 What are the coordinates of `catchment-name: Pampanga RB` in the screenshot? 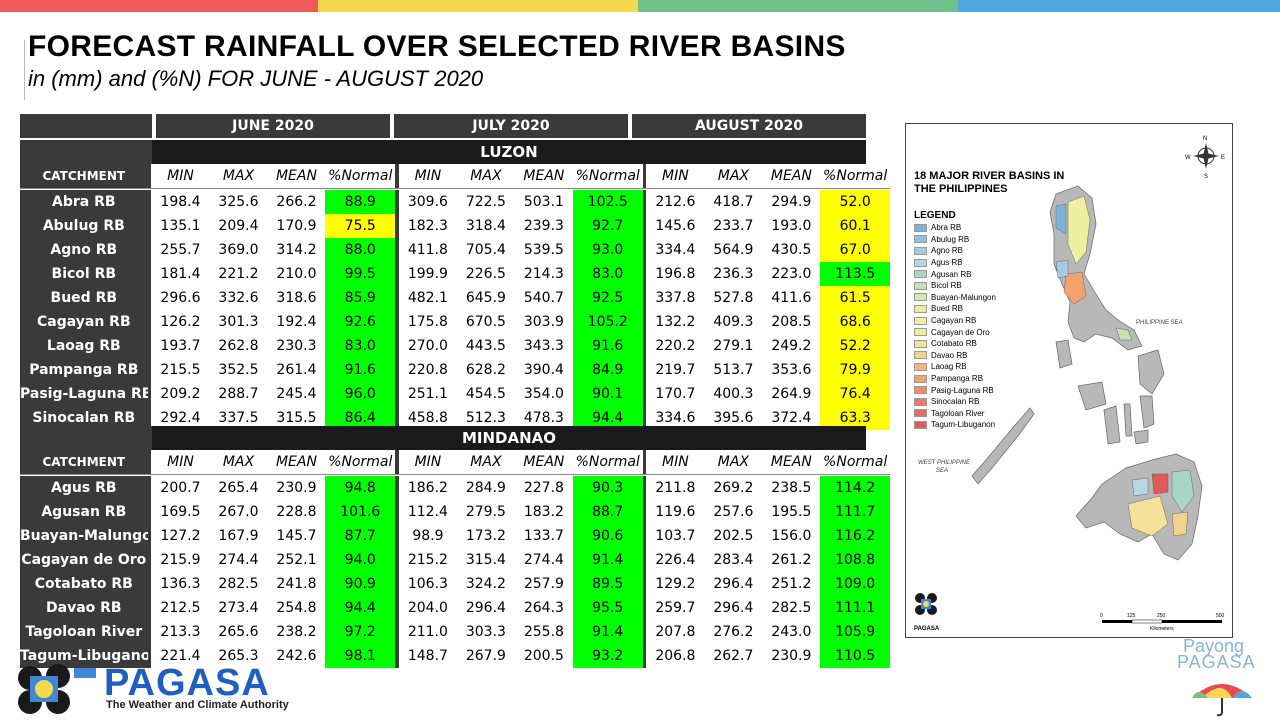 It's located at (84, 370).